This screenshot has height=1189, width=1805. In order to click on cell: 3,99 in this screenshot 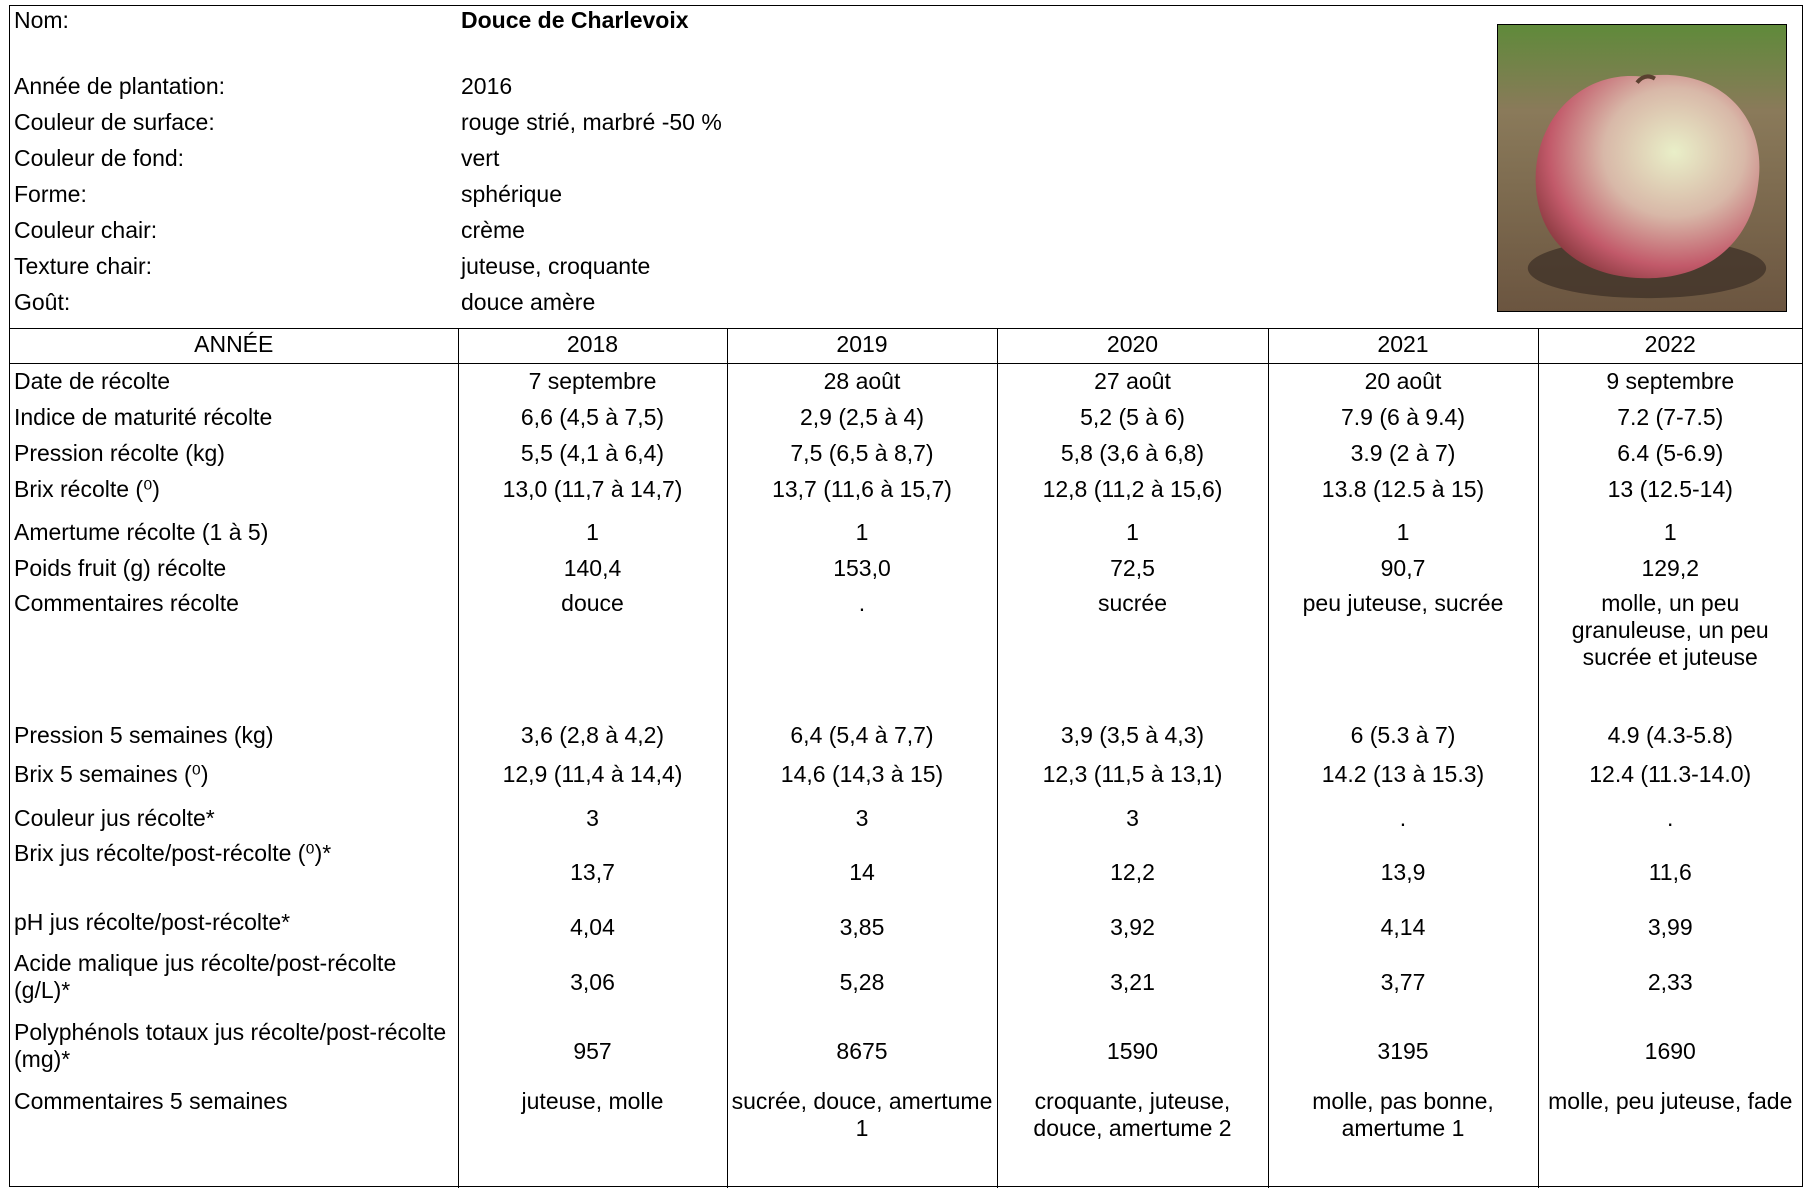, I will do `click(1669, 925)`.